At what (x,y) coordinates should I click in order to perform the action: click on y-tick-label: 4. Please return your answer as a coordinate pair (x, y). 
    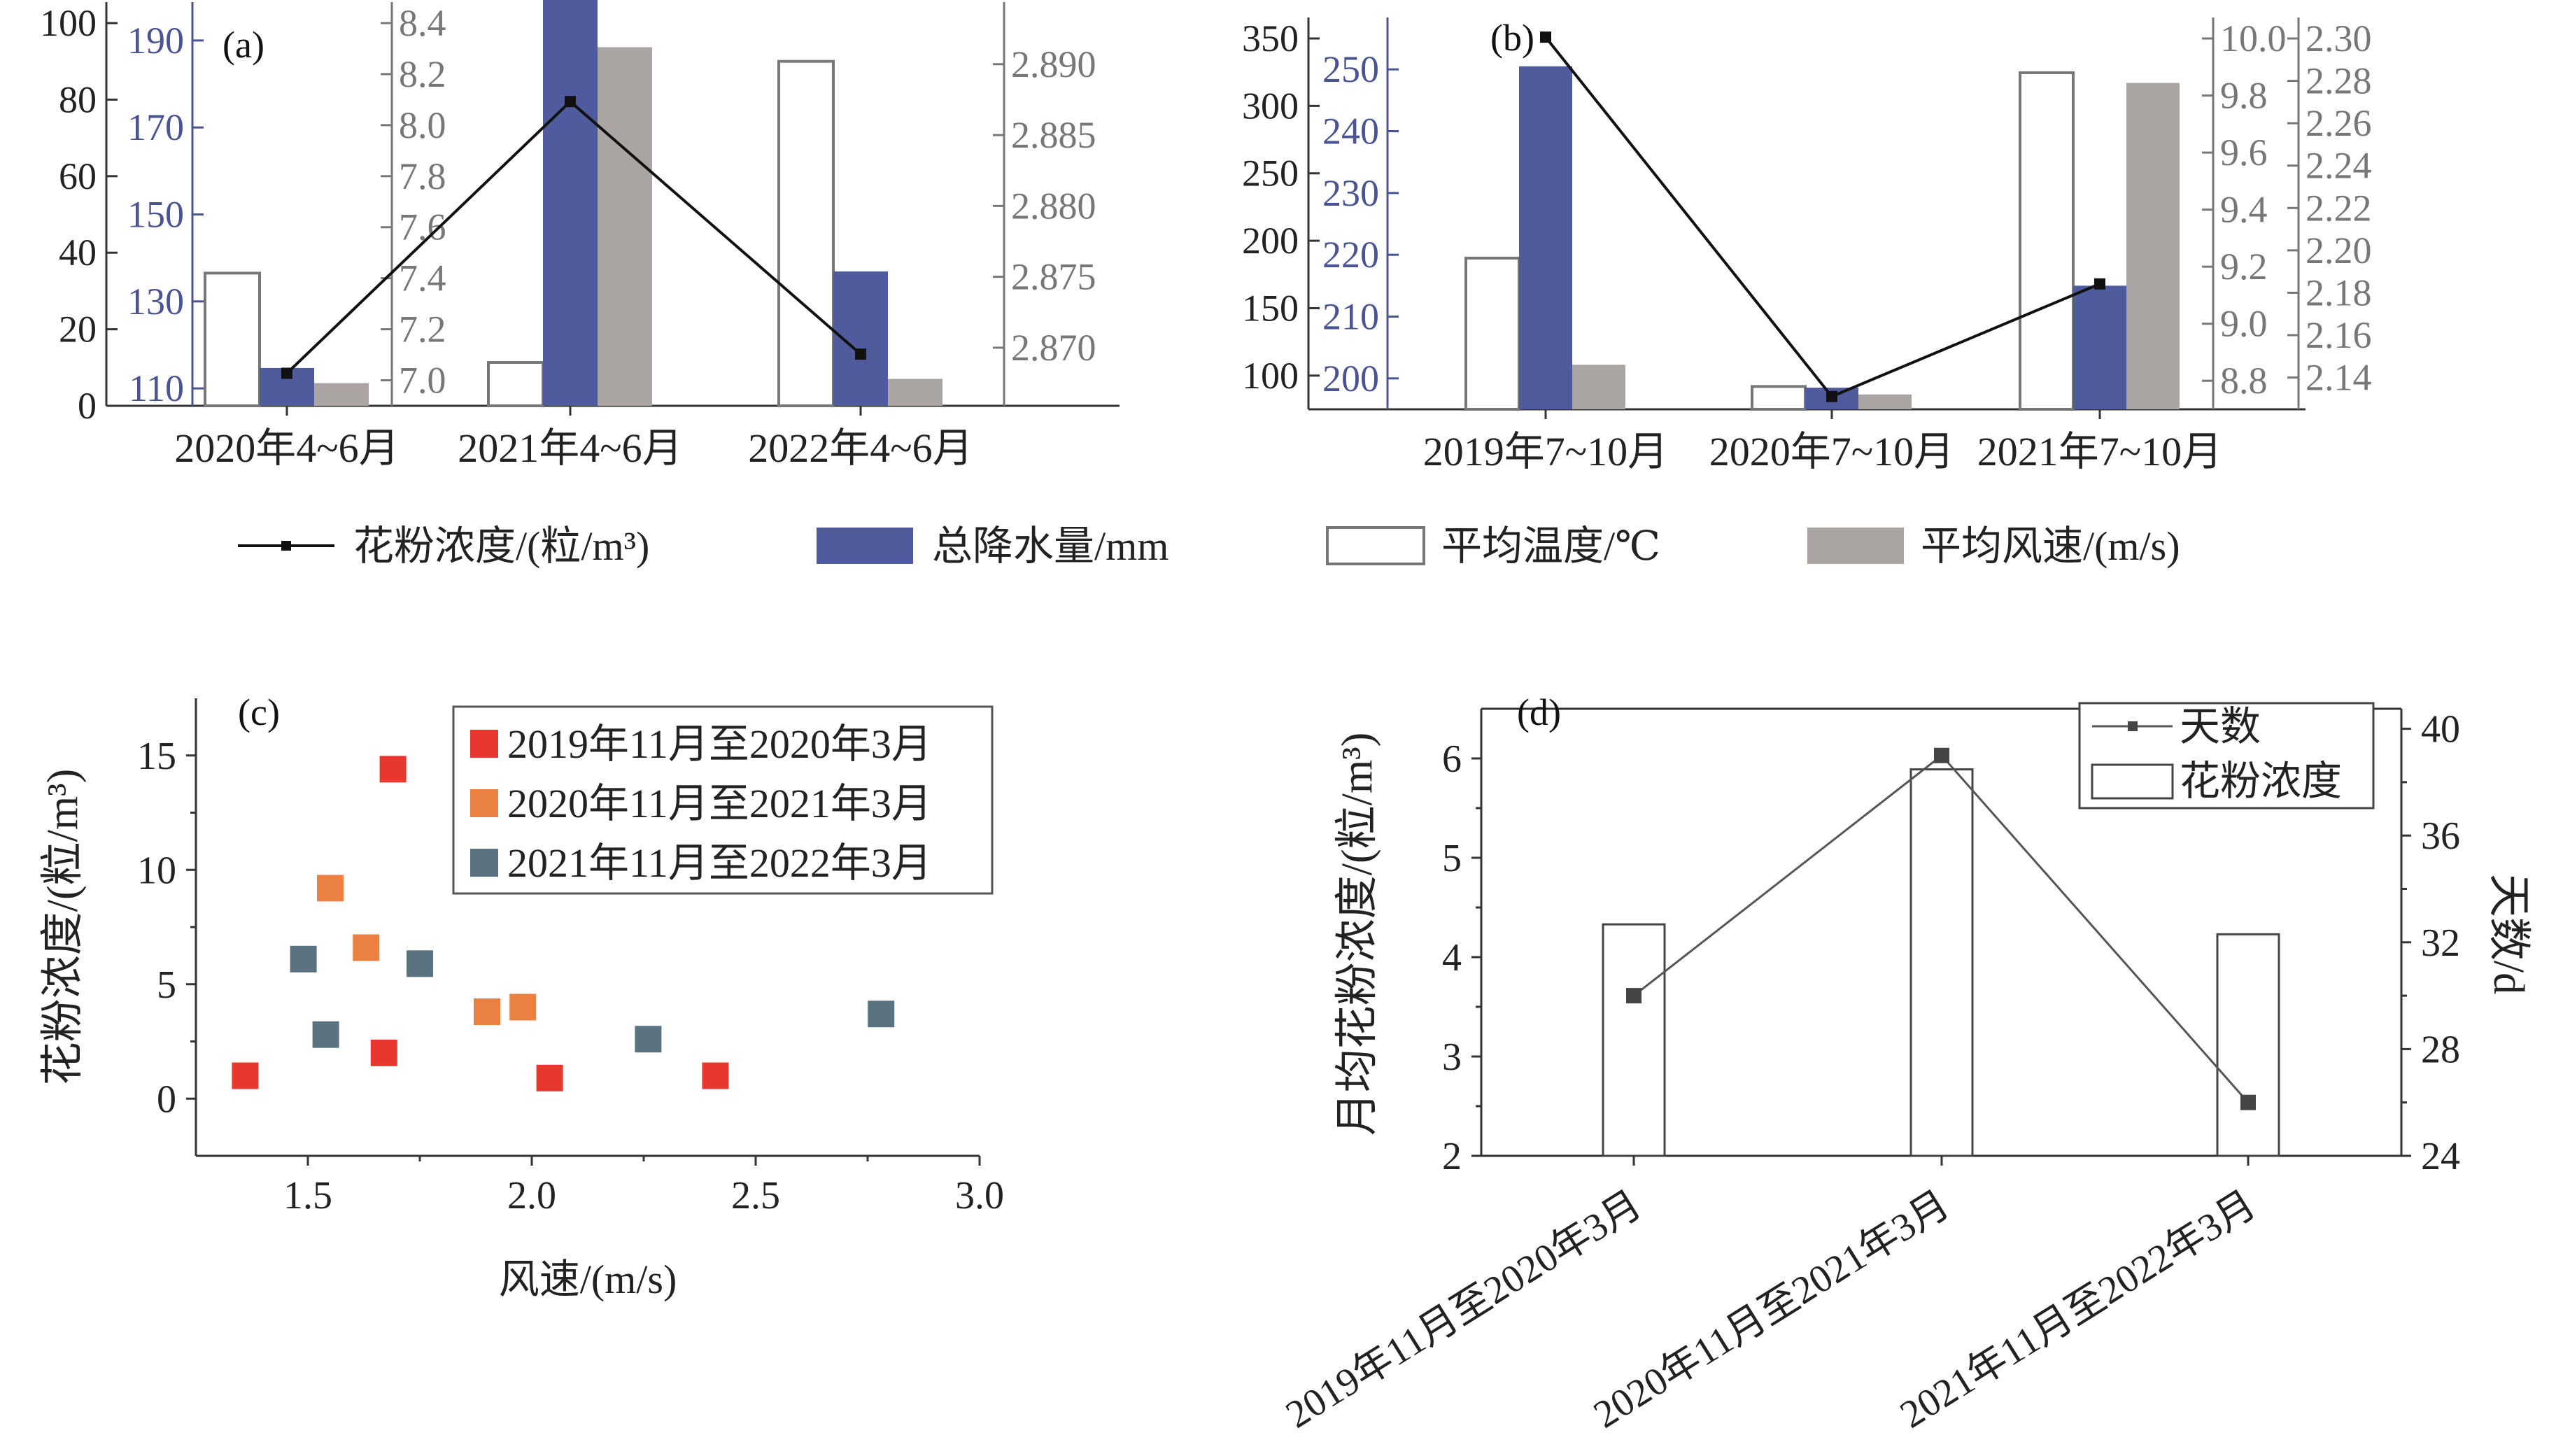
    Looking at the image, I should click on (1452, 958).